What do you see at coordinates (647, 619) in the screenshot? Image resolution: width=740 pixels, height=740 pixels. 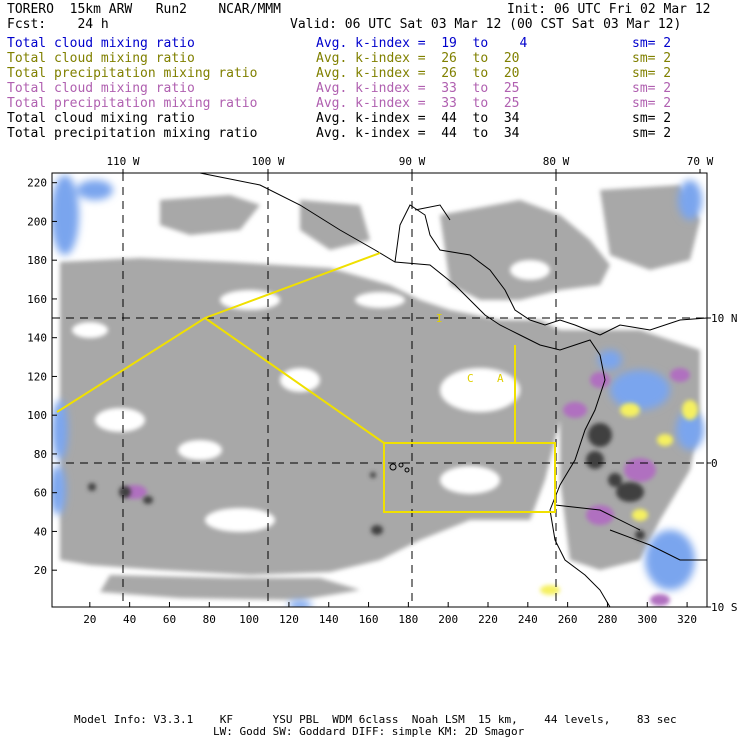 I see `x-tick-label: 300` at bounding box center [647, 619].